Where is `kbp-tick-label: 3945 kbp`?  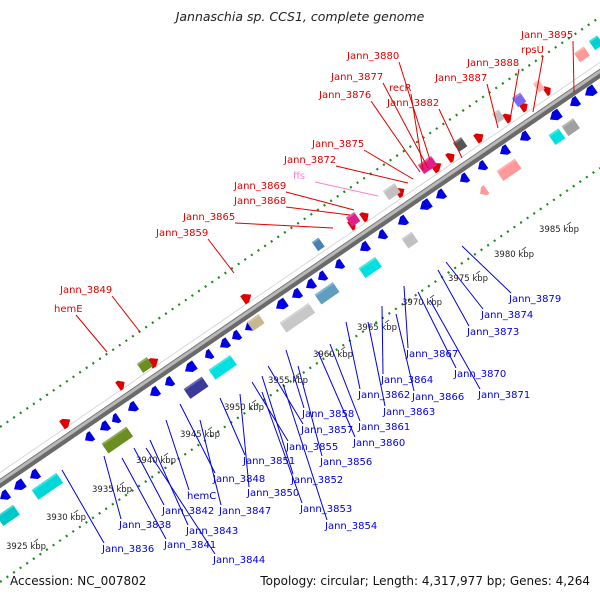
kbp-tick-label: 3945 kbp is located at coordinates (200, 435).